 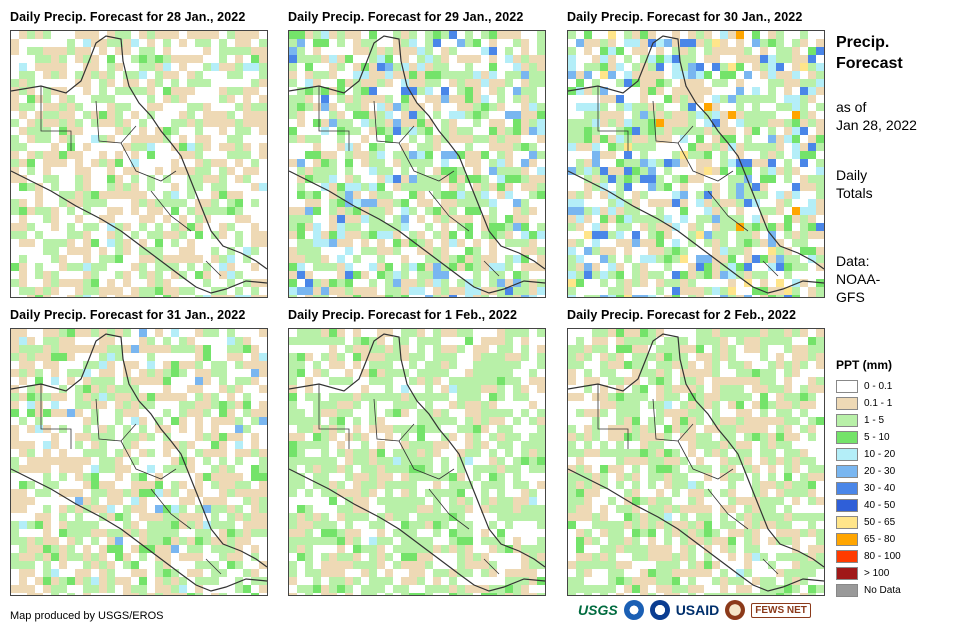 What do you see at coordinates (56, 118) in the screenshot?
I see `country-border` at bounding box center [56, 118].